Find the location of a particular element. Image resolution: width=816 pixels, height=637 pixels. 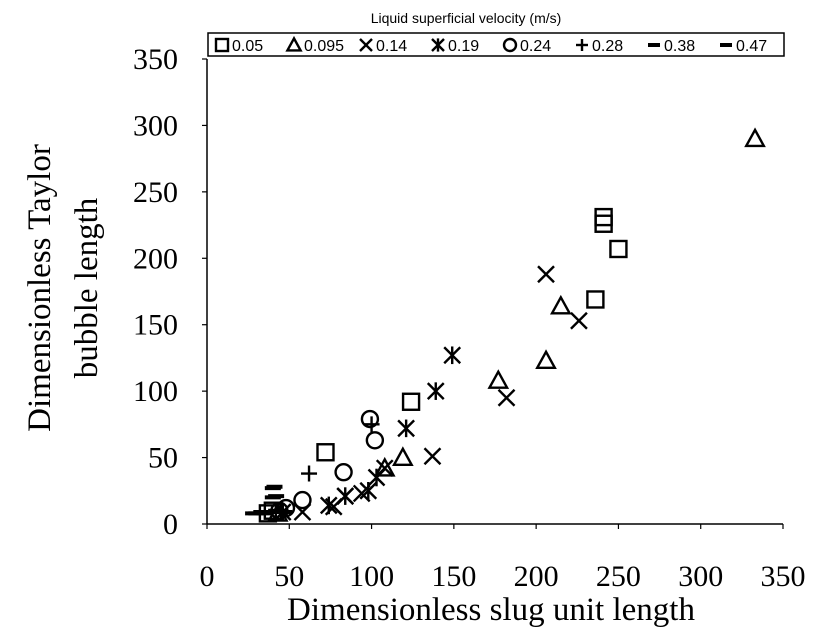

legend-entry: 0.28 is located at coordinates (599, 46).